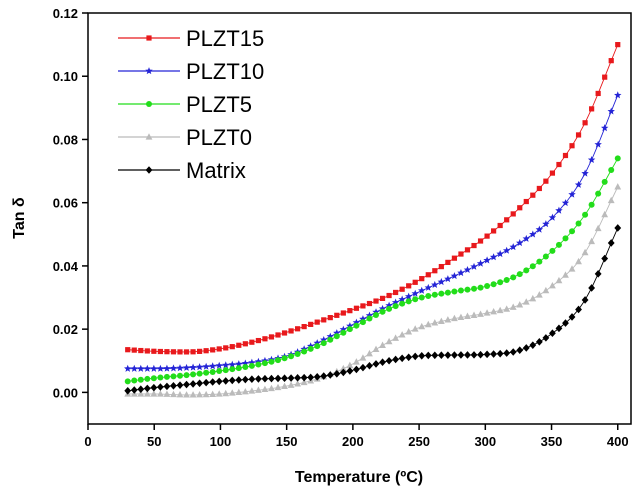  Describe the element at coordinates (618, 441) in the screenshot. I see `x-tick-label: 400` at that location.